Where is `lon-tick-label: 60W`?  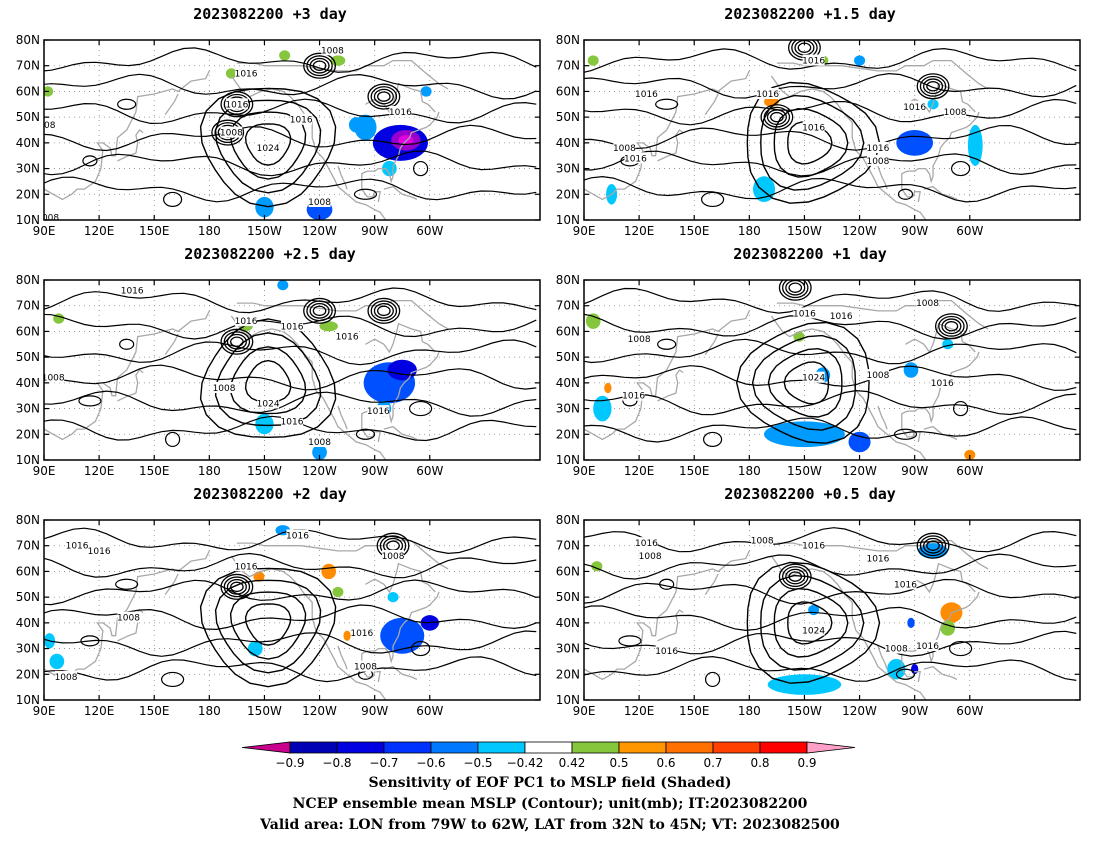
lon-tick-label: 60W is located at coordinates (969, 231).